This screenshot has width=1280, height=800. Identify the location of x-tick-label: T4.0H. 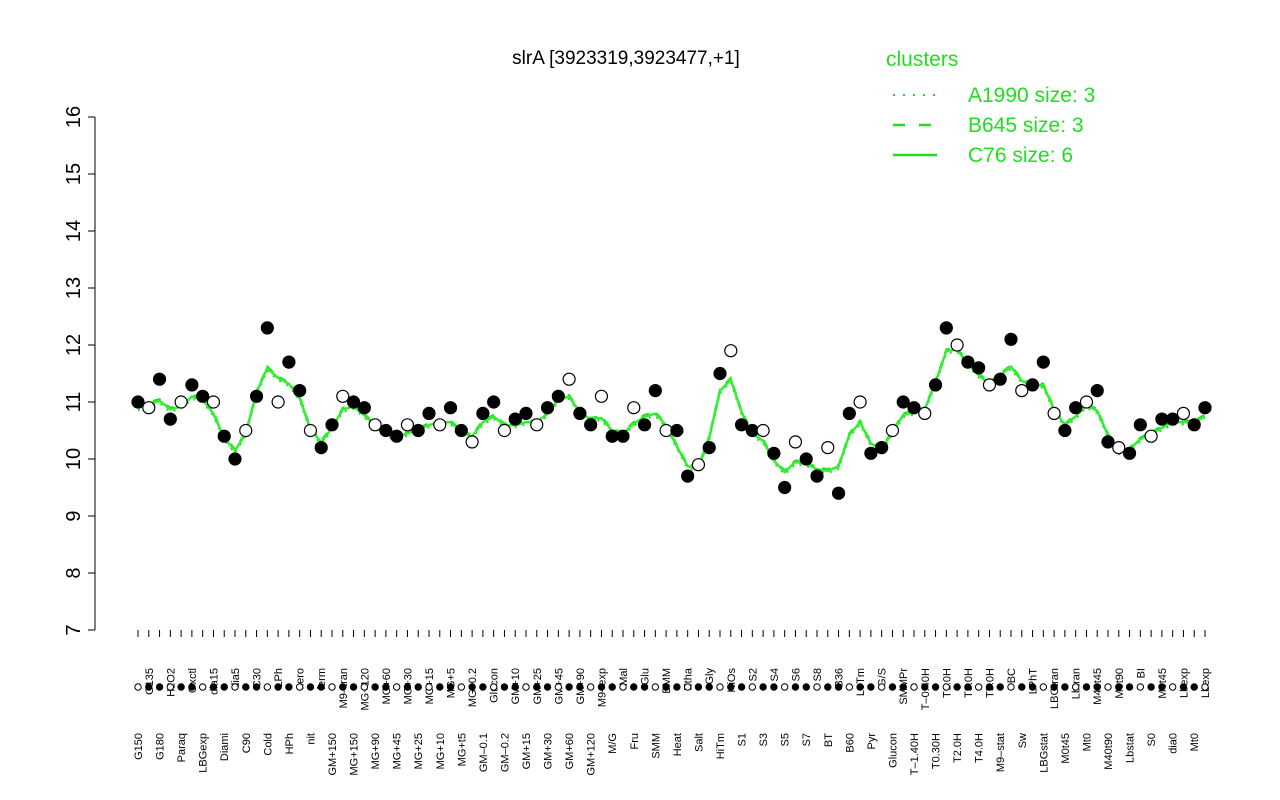
(980, 748).